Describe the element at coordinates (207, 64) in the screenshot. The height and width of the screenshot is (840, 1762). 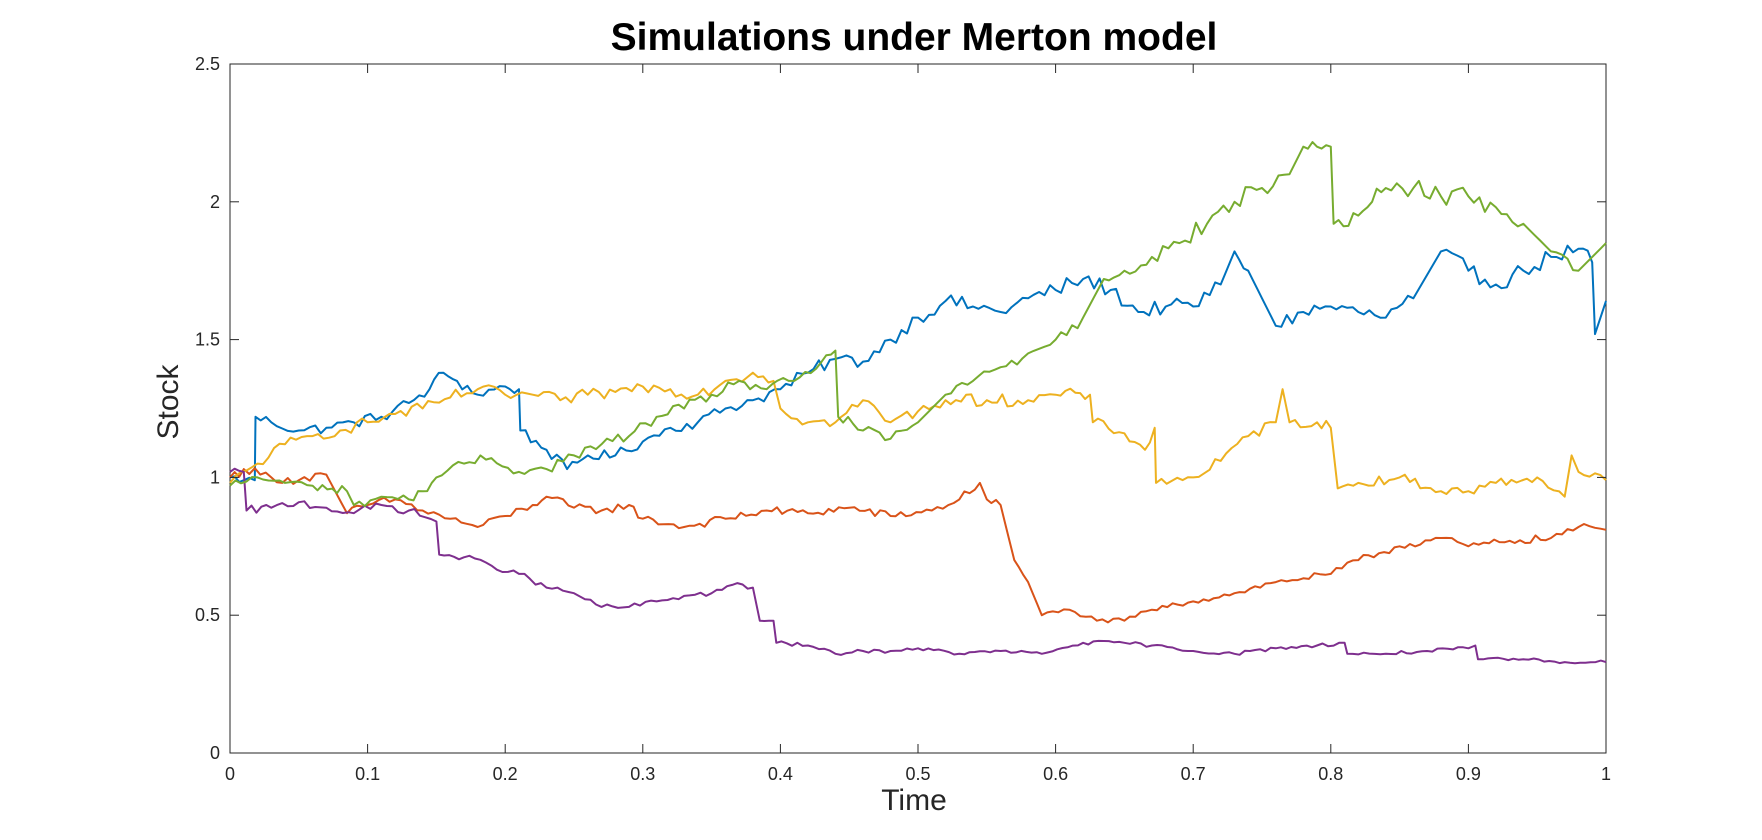
I see `y-tick-label: 2.5` at that location.